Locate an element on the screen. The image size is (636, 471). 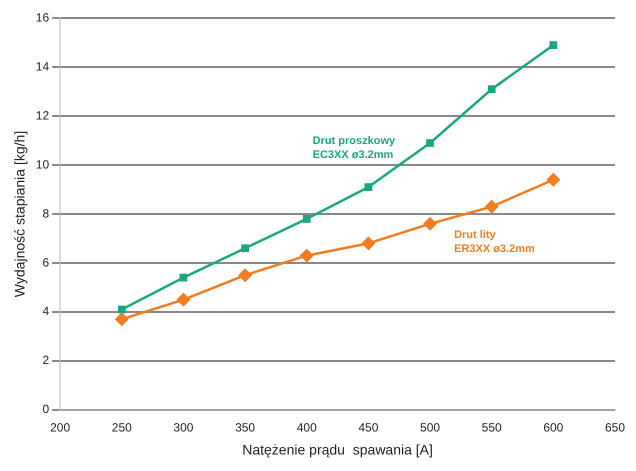
y-axis-title: Wydajność stapiania [kg/h] is located at coordinates (19, 214).